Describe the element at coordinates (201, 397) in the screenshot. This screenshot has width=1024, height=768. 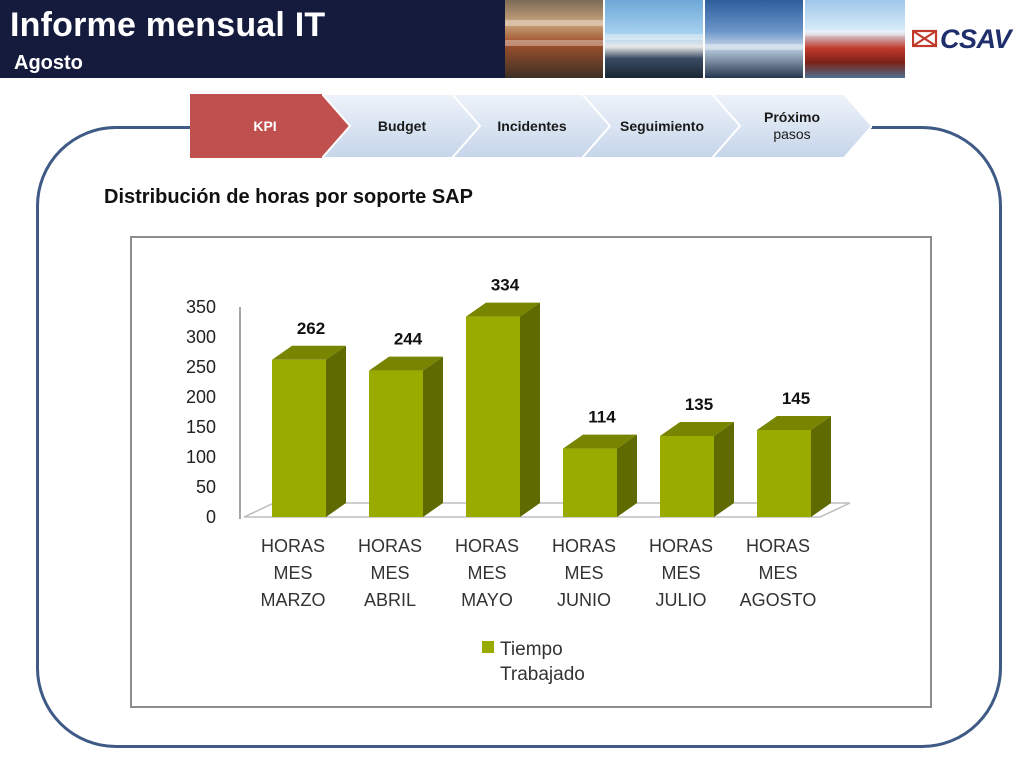
I see `y-tick-label: 200` at that location.